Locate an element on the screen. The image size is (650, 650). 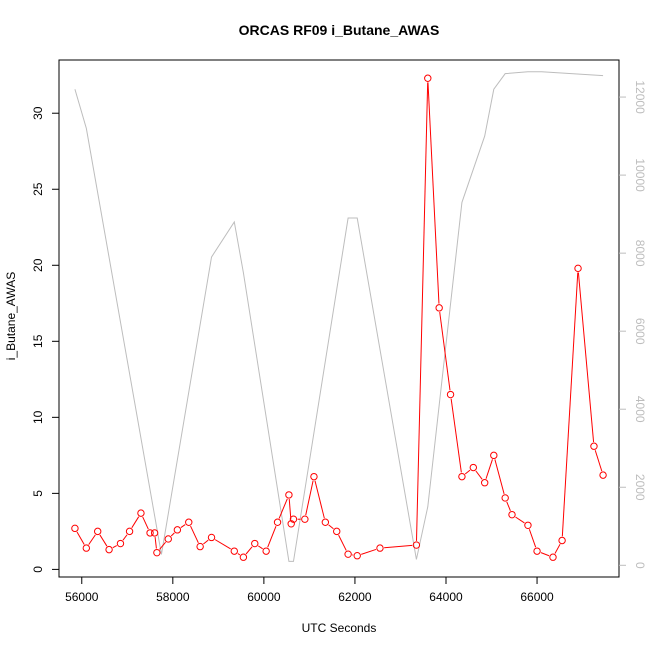
y2-tick-label: 2000 is located at coordinates (640, 487).